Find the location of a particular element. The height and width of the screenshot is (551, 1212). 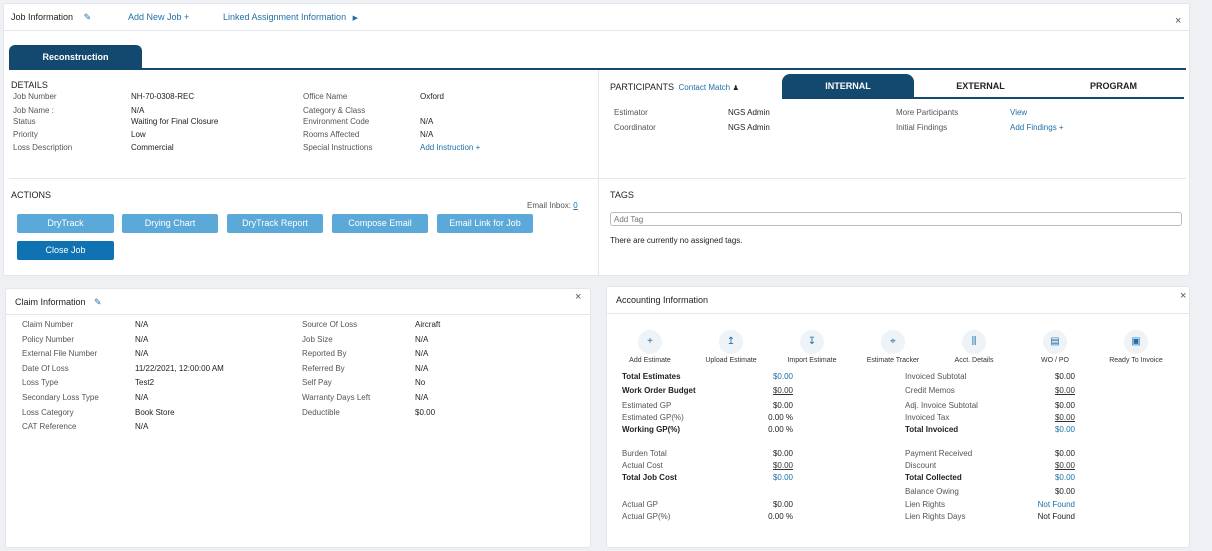

job-information-label: Job Information is located at coordinates (42, 17).